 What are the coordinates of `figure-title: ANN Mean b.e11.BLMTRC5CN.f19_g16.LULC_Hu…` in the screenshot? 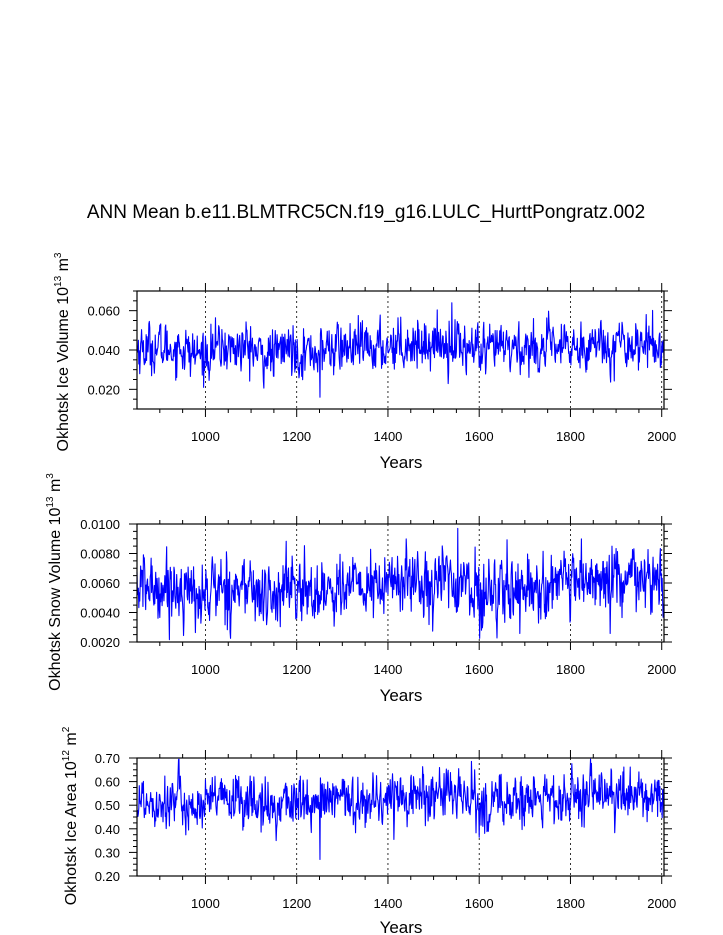 It's located at (366, 212).